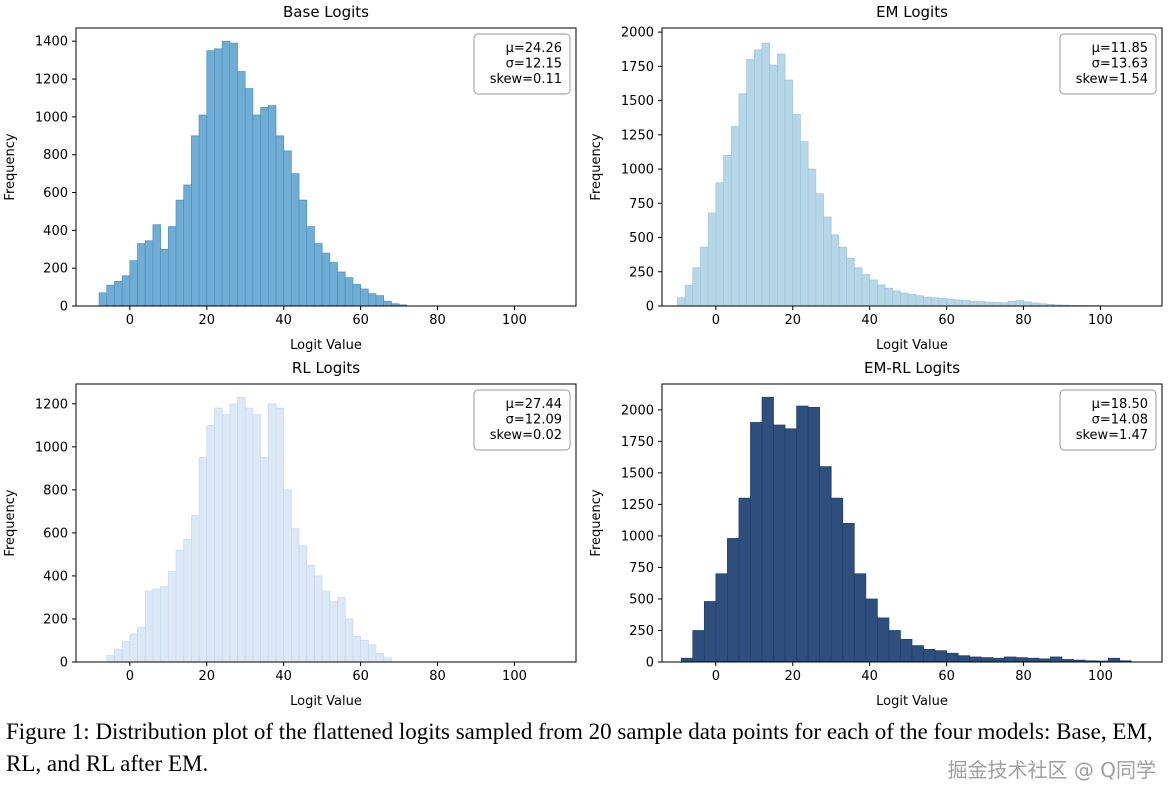 The height and width of the screenshot is (791, 1172). Describe the element at coordinates (1120, 48) in the screenshot. I see `stats-line: μ=11.85` at that location.